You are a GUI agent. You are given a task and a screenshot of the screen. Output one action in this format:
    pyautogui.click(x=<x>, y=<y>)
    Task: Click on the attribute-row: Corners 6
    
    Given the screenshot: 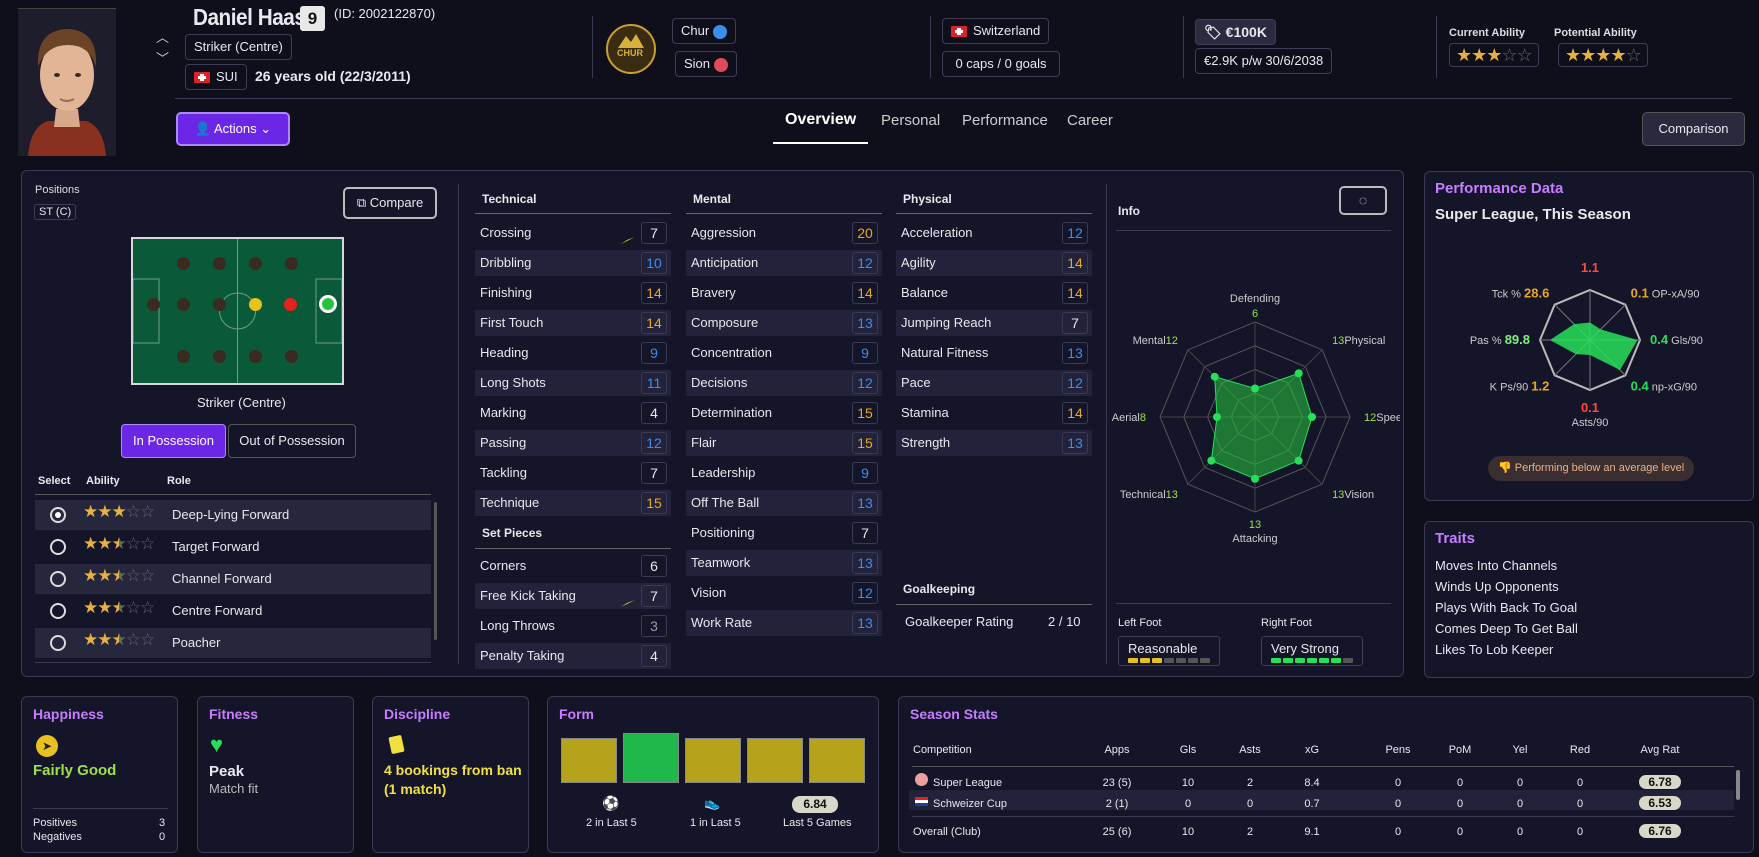 What is the action you would take?
    pyautogui.click(x=573, y=566)
    